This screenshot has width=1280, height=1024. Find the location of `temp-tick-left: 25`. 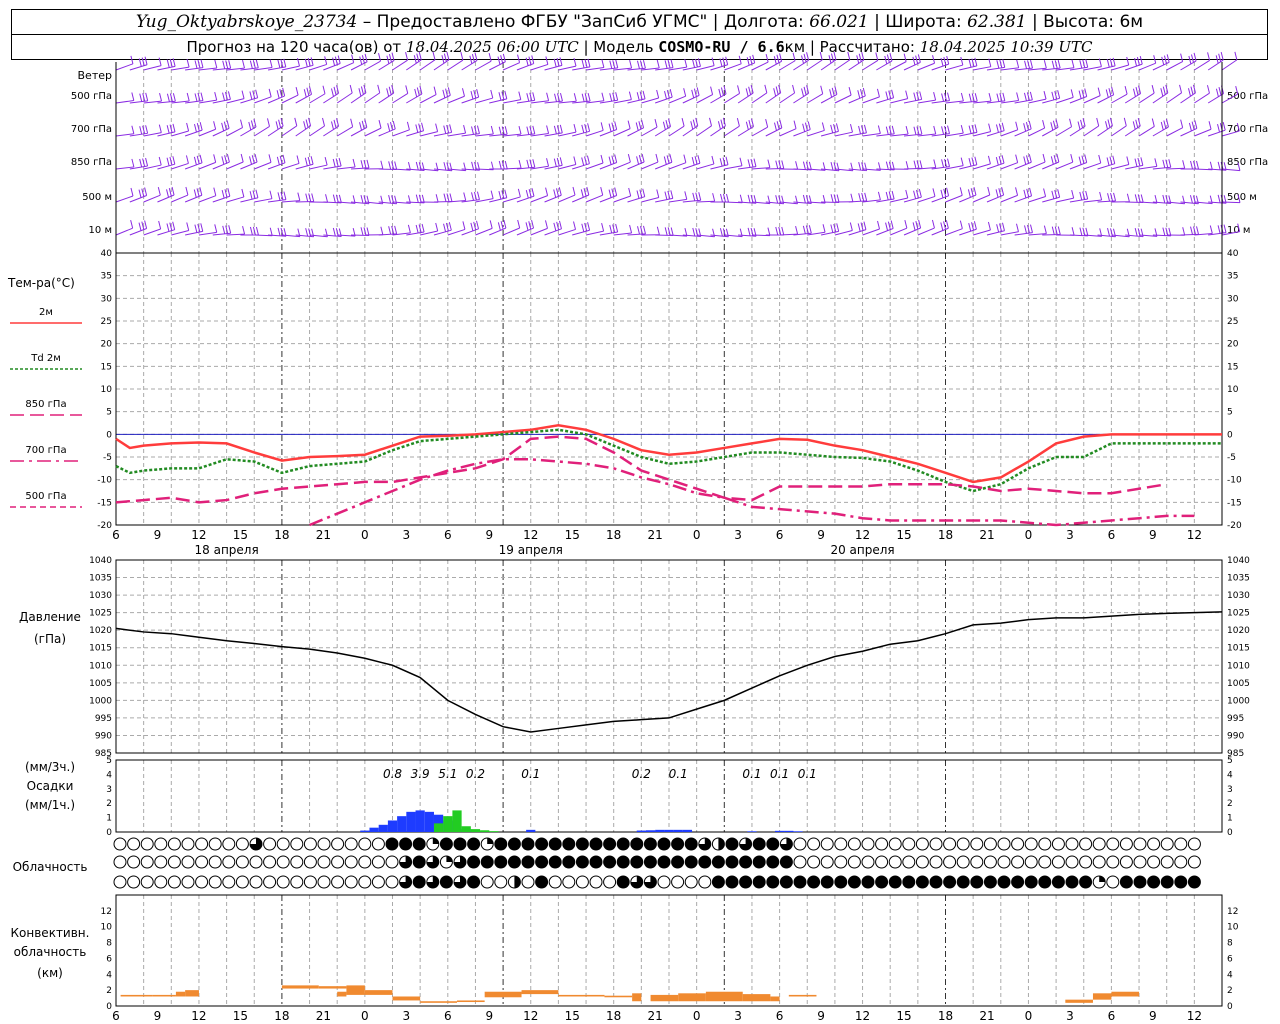

temp-tick-left: 25 is located at coordinates (106, 322).